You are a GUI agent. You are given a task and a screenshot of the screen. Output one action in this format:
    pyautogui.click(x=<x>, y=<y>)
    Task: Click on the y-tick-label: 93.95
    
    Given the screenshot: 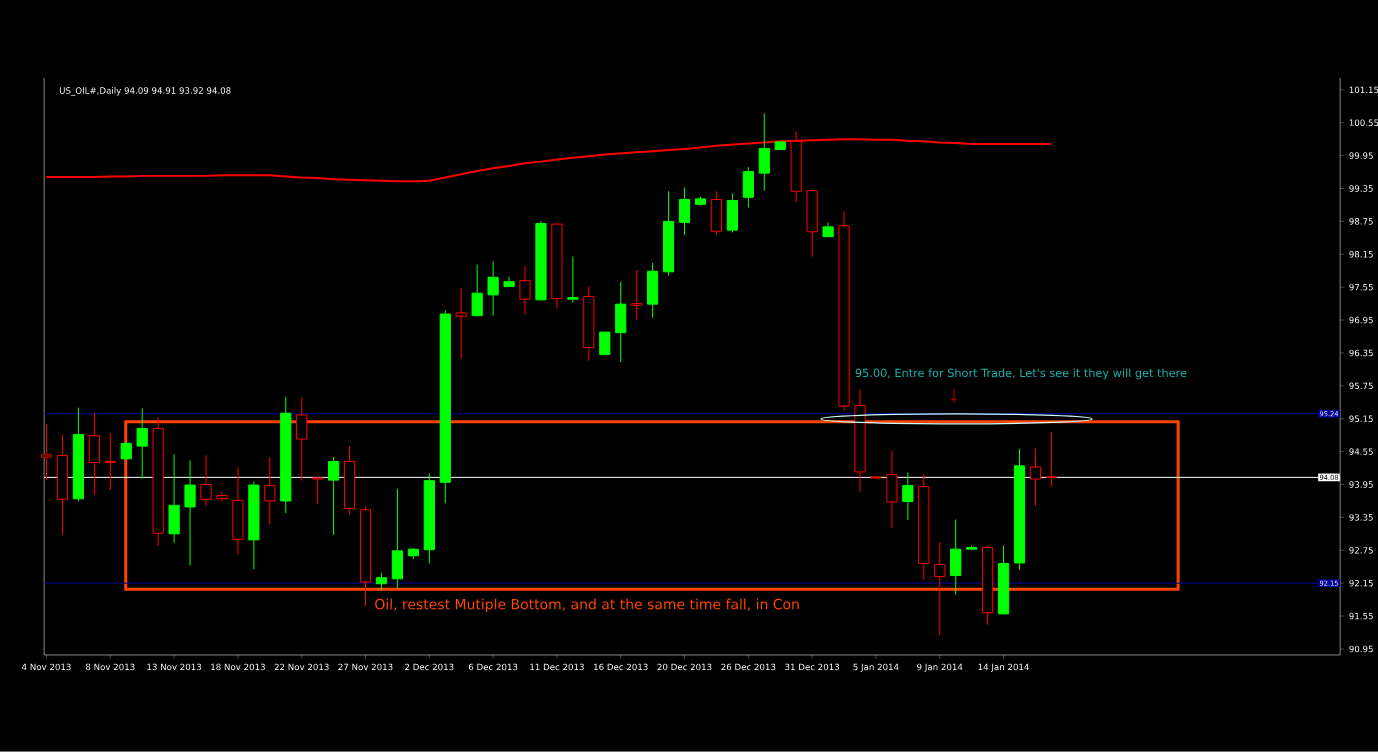 What is the action you would take?
    pyautogui.click(x=1361, y=484)
    